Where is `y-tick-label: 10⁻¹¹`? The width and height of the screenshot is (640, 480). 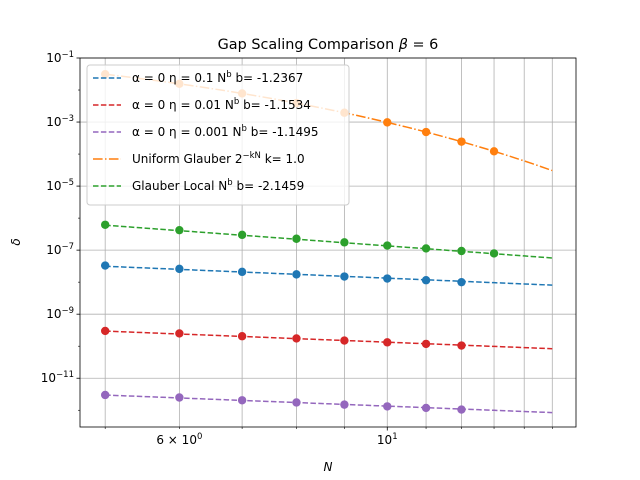 y-tick-label: 10⁻¹¹ is located at coordinates (57, 377).